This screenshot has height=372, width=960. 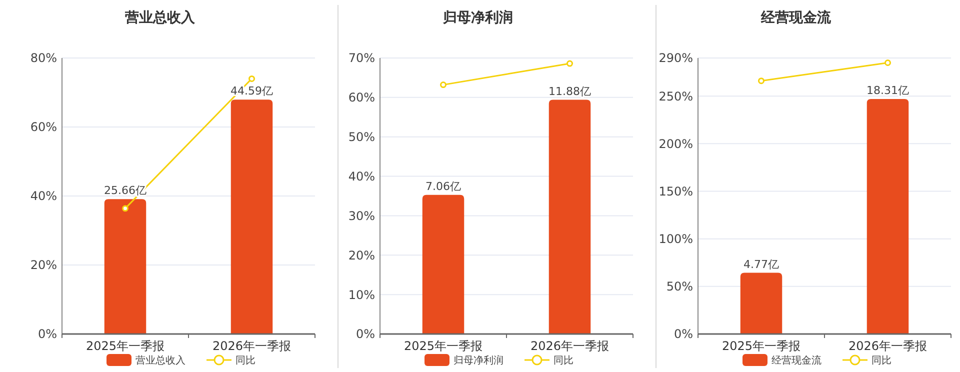 What do you see at coordinates (796, 17) in the screenshot?
I see `chart-title: 经营现金流` at bounding box center [796, 17].